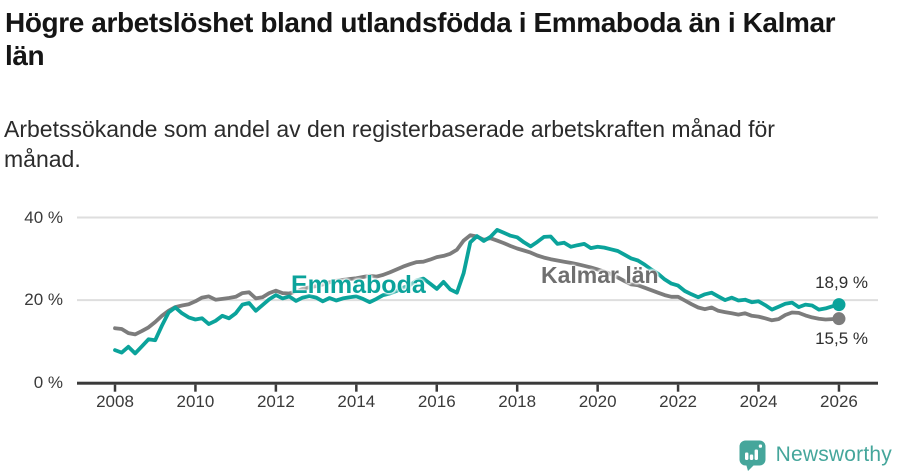 Image resolution: width=900 pixels, height=474 pixels. Describe the element at coordinates (841, 282) in the screenshot. I see `end-value-emmaboda: 18,9 %` at that location.